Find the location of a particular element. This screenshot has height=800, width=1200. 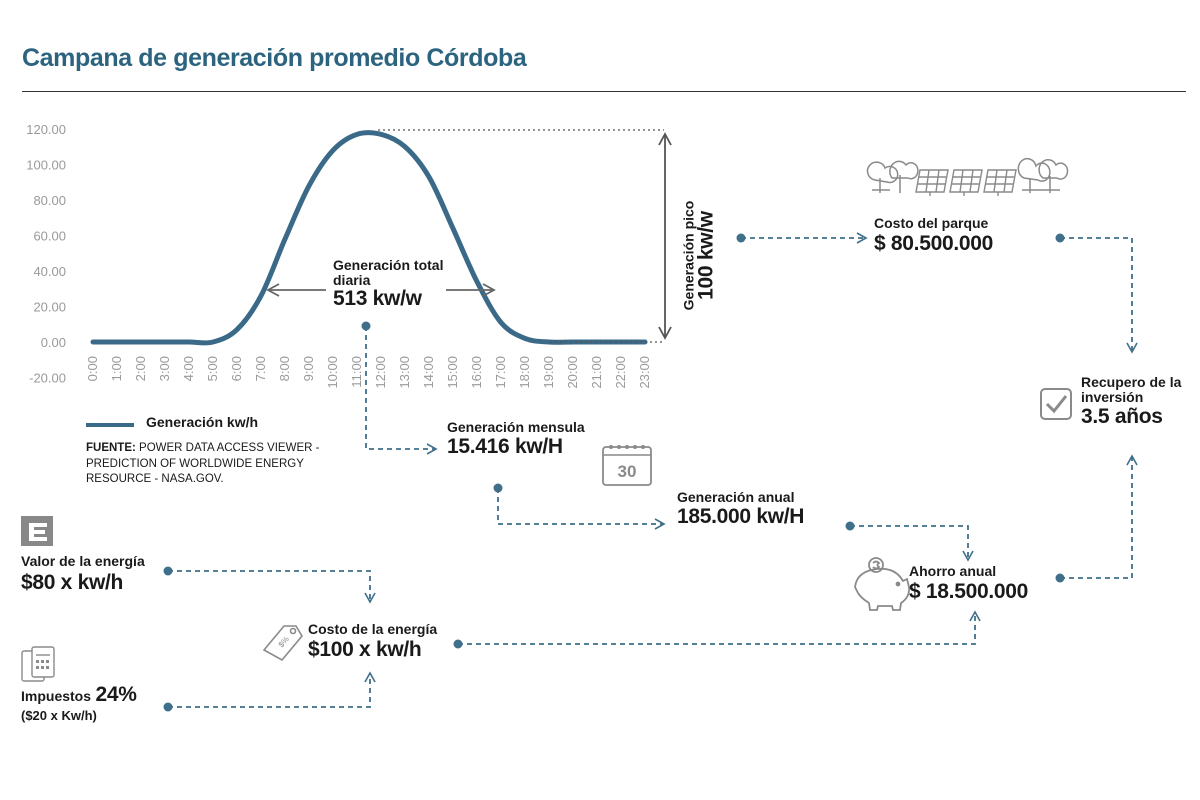

payback-block: Recupero de la inversión 3.5 años is located at coordinates (1136, 401).